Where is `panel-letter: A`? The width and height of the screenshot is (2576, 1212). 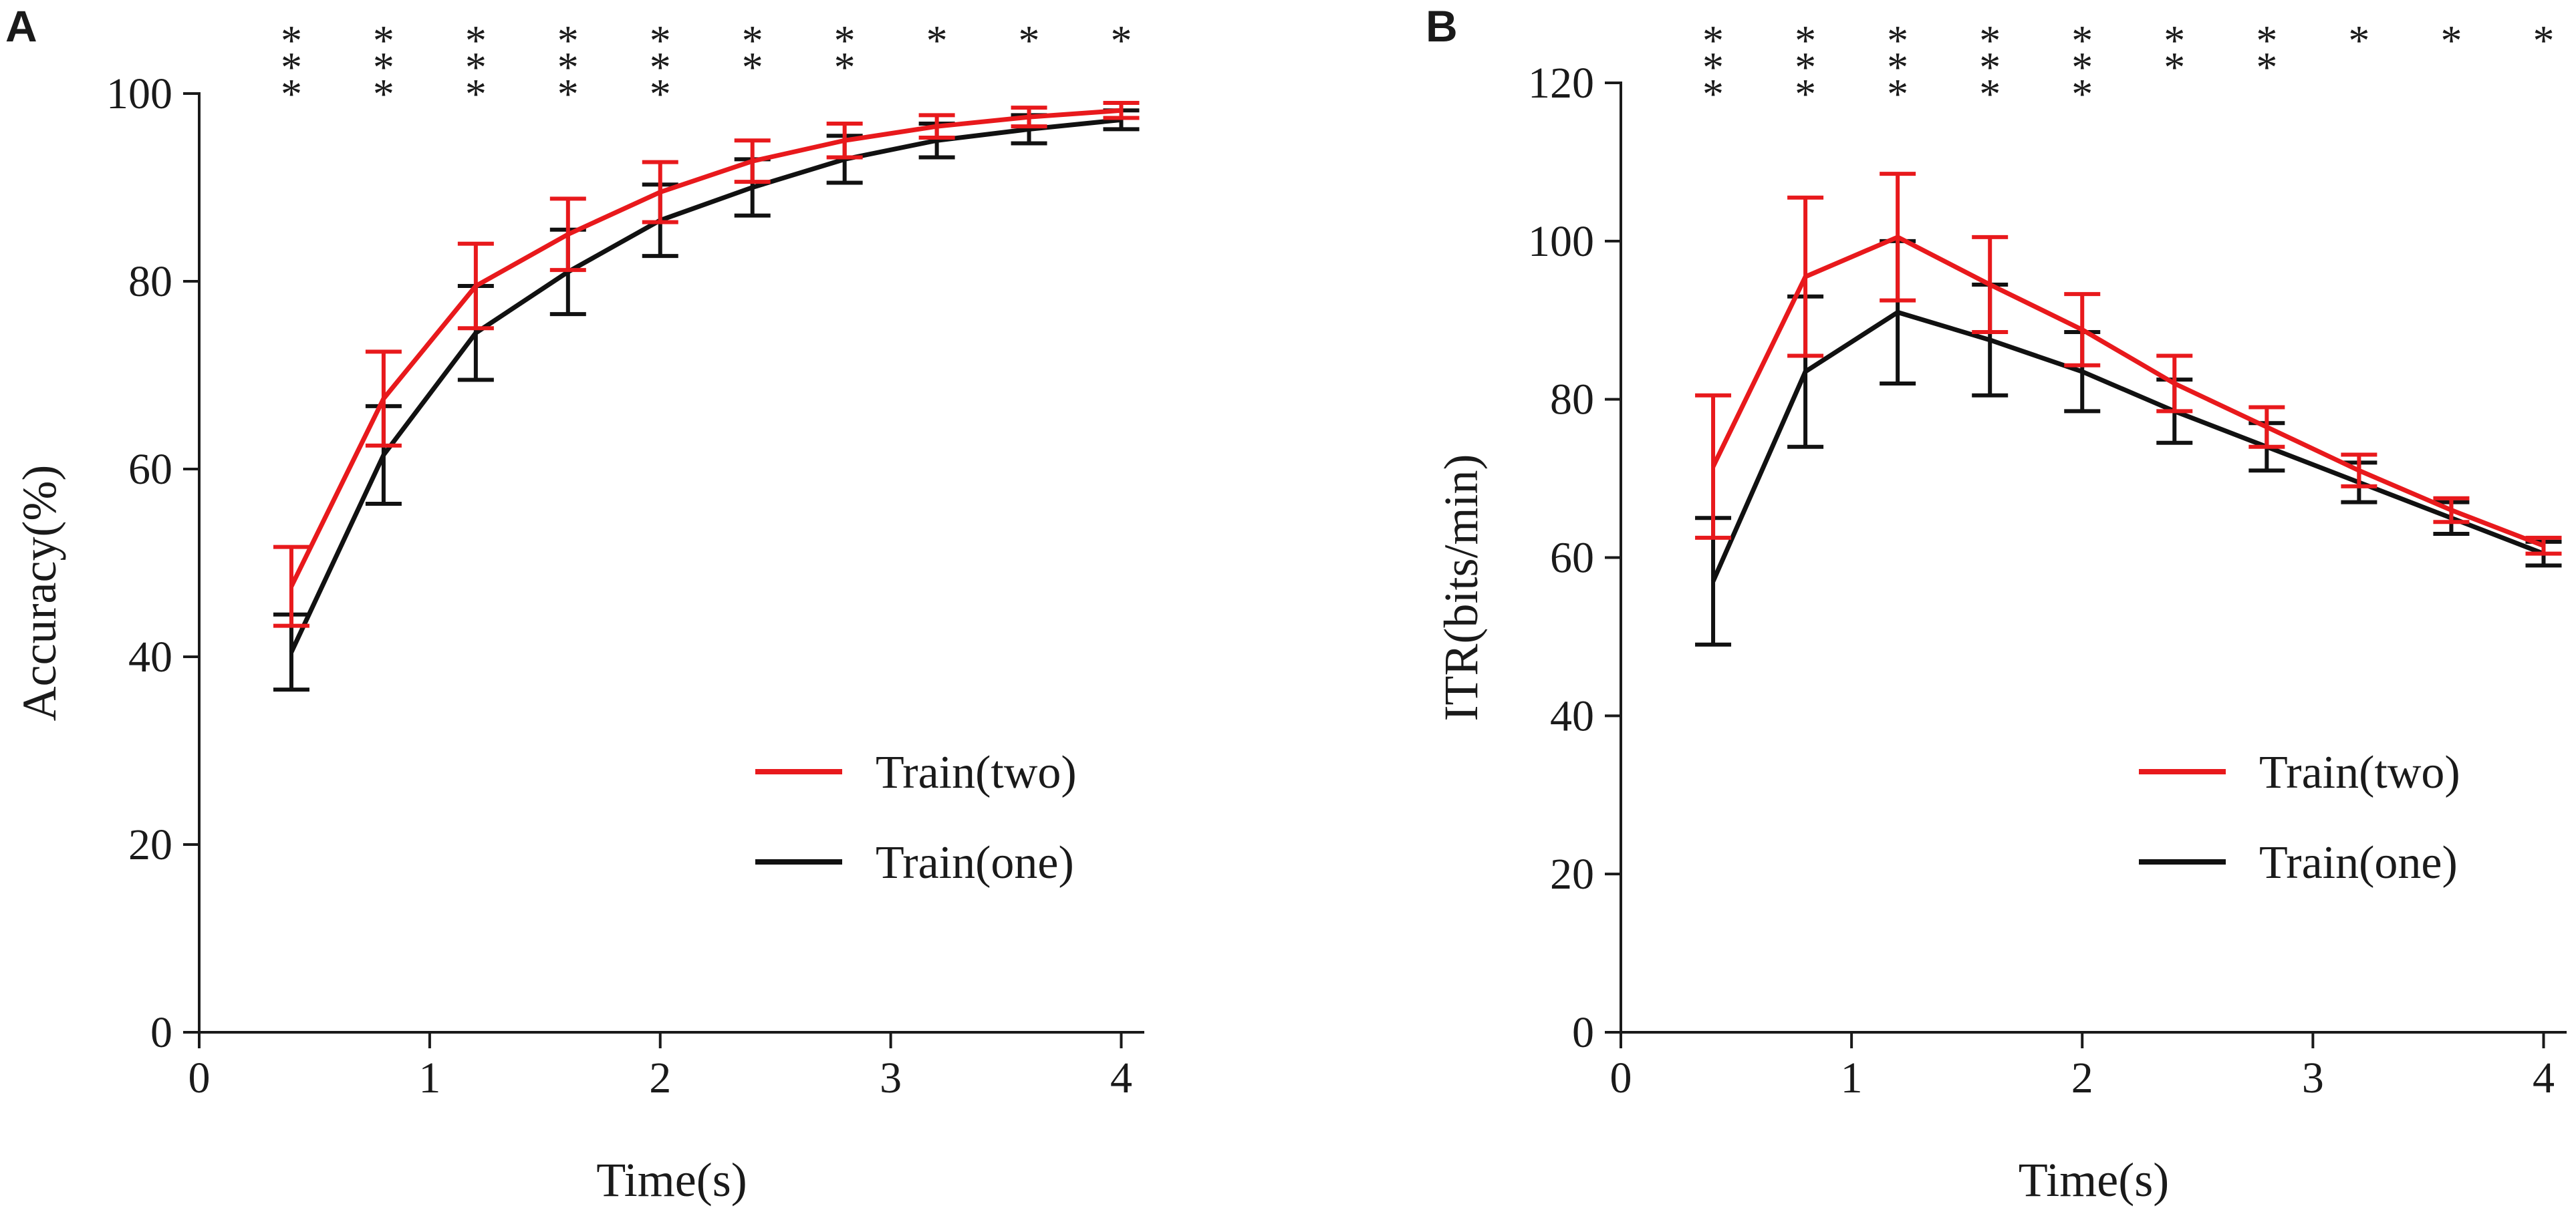
panel-letter: A is located at coordinates (21, 26).